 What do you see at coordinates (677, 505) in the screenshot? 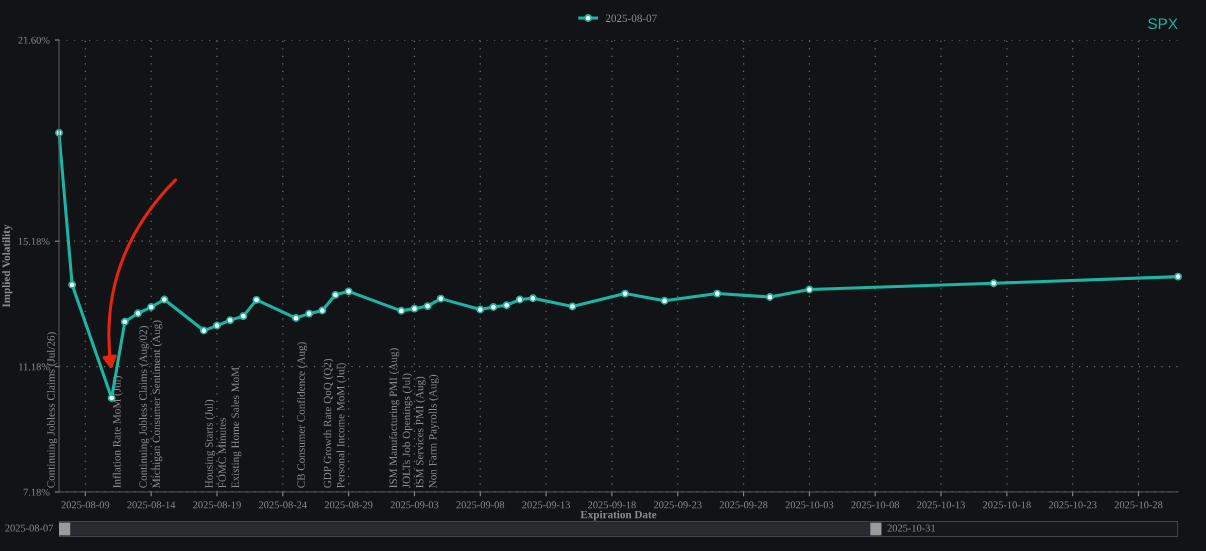
I see `x-tick-label: 2025-09-23` at bounding box center [677, 505].